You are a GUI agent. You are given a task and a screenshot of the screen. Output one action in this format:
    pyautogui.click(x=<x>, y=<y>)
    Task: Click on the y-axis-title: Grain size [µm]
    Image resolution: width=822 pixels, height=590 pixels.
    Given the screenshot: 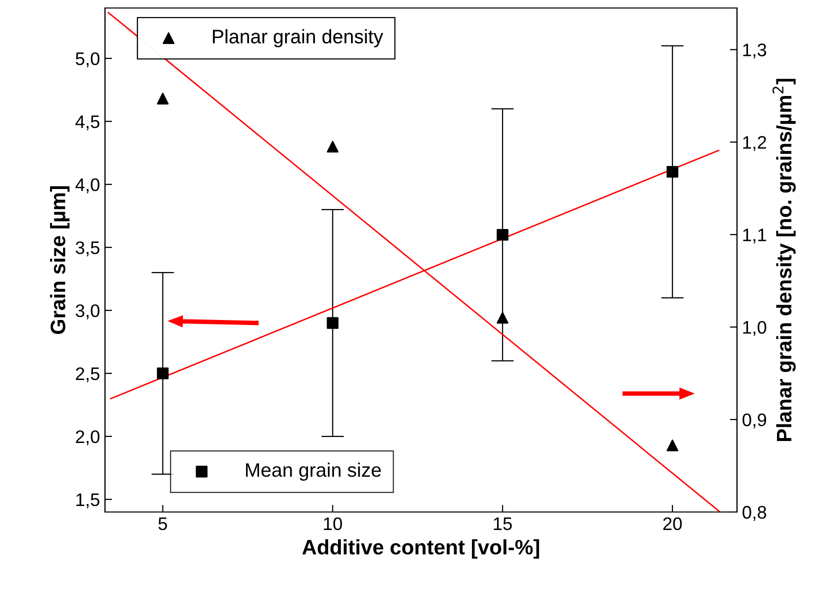 What is the action you would take?
    pyautogui.click(x=60, y=260)
    